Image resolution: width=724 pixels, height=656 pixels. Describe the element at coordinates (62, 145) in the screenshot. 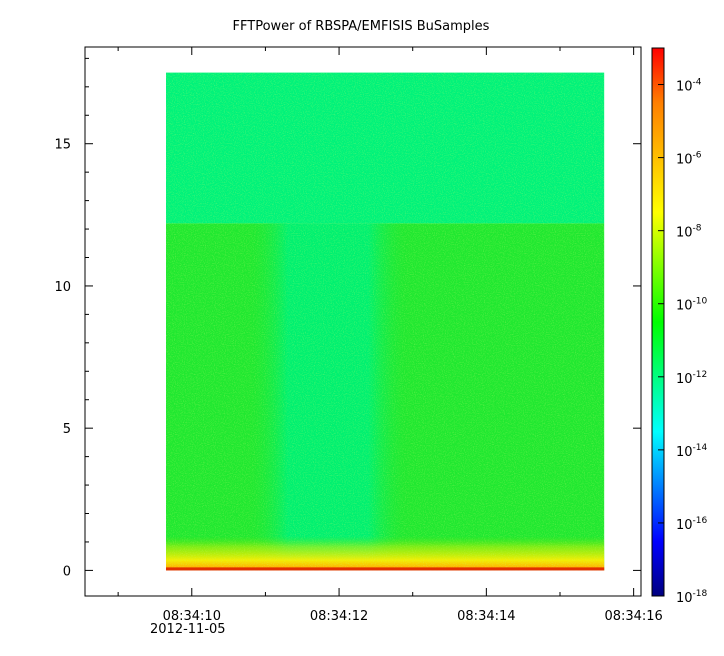

I see `y-tick-label: 15` at that location.